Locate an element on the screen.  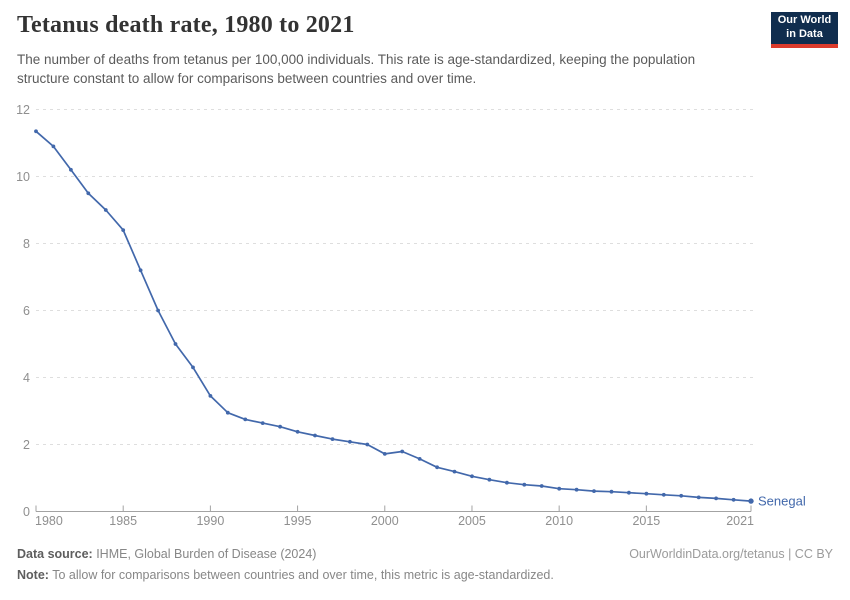
x-tick-label: 1990 is located at coordinates (210, 521).